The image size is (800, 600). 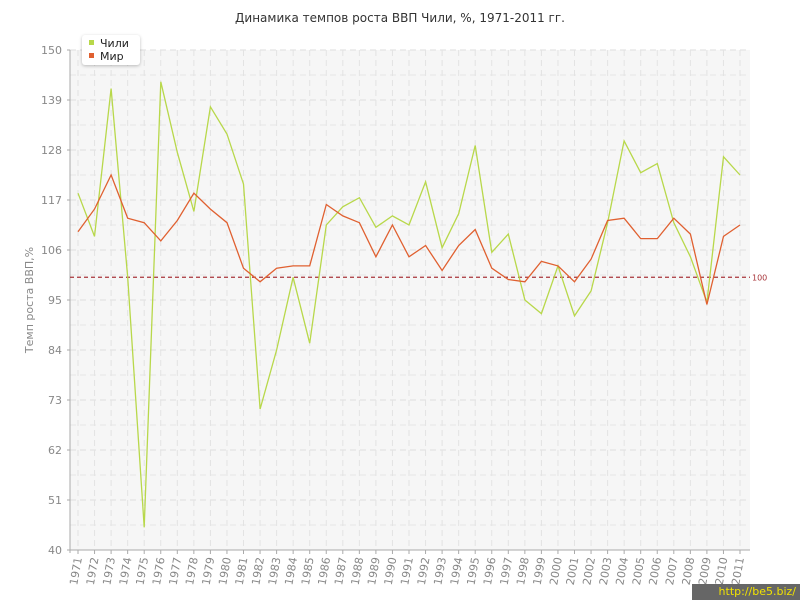 I want to click on y-axis-label: Темп роста ВВП,%, so click(x=29, y=300).